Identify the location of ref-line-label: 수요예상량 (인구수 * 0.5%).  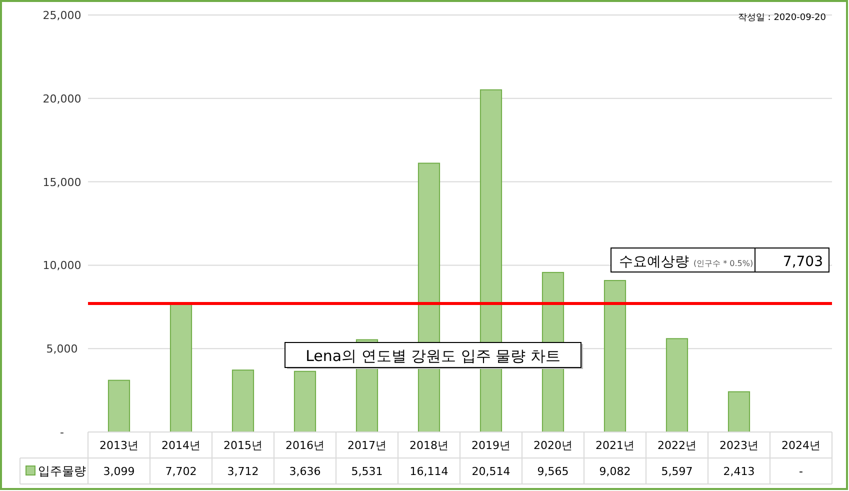
(686, 262).